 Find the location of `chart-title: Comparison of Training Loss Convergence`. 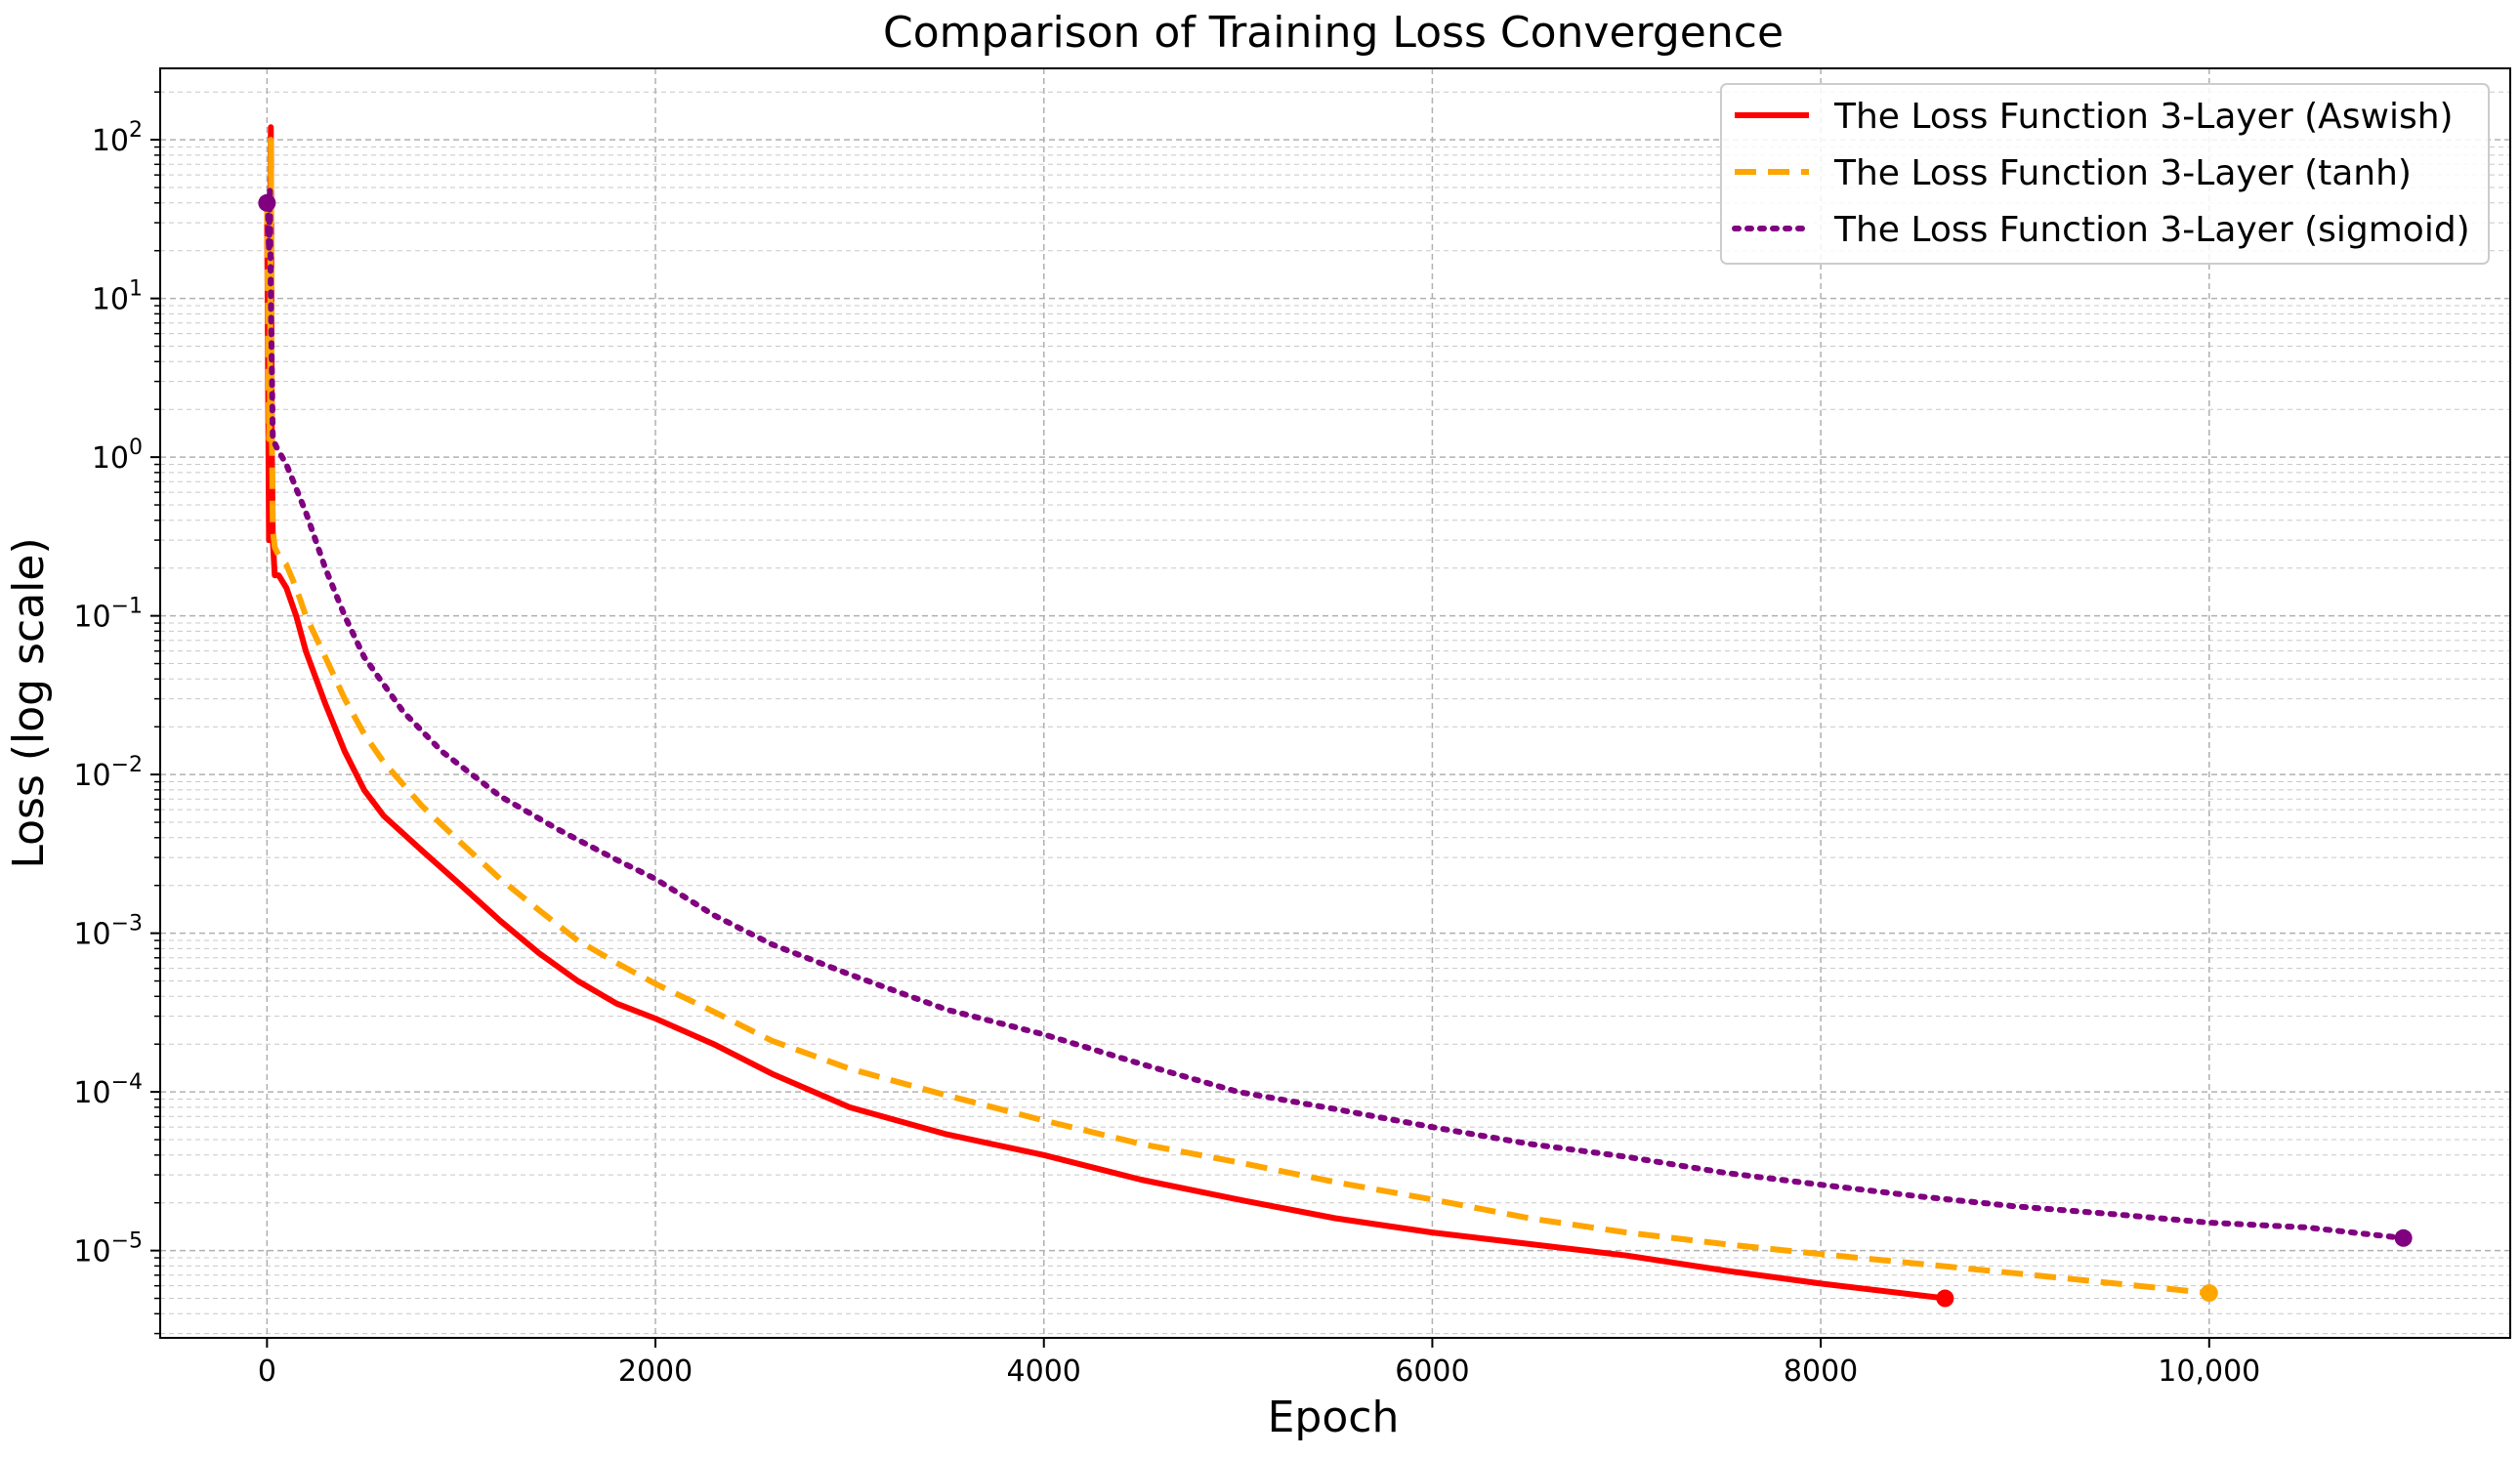

chart-title: Comparison of Training Loss Convergence is located at coordinates (1333, 33).